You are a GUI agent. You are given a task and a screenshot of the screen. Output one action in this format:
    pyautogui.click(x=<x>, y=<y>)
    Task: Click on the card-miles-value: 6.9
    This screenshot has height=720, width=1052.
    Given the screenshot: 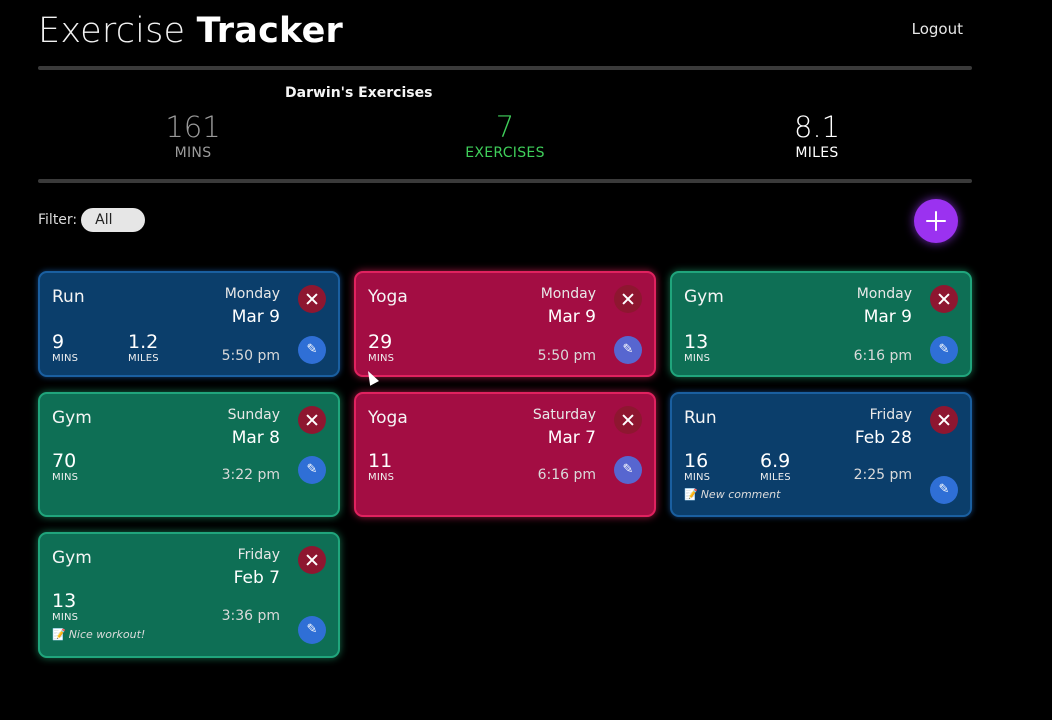 What is the action you would take?
    pyautogui.click(x=775, y=461)
    